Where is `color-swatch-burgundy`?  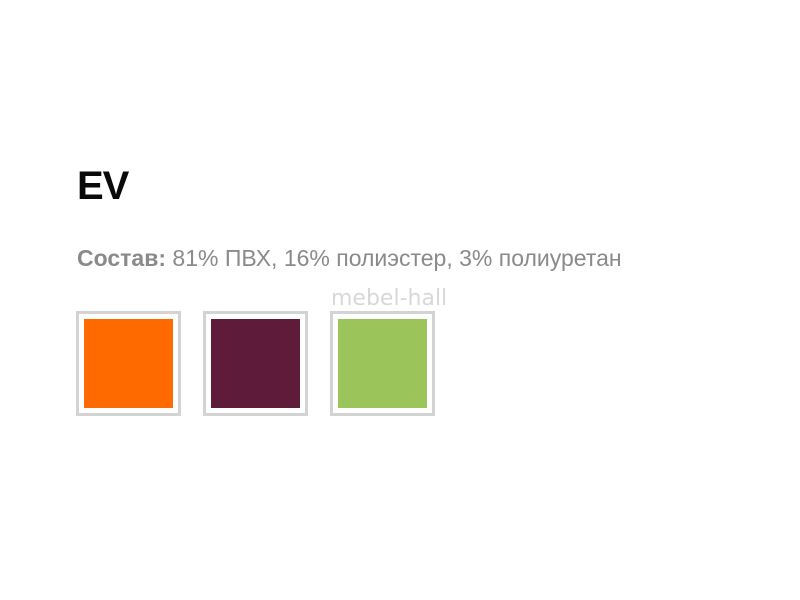 color-swatch-burgundy is located at coordinates (255, 363).